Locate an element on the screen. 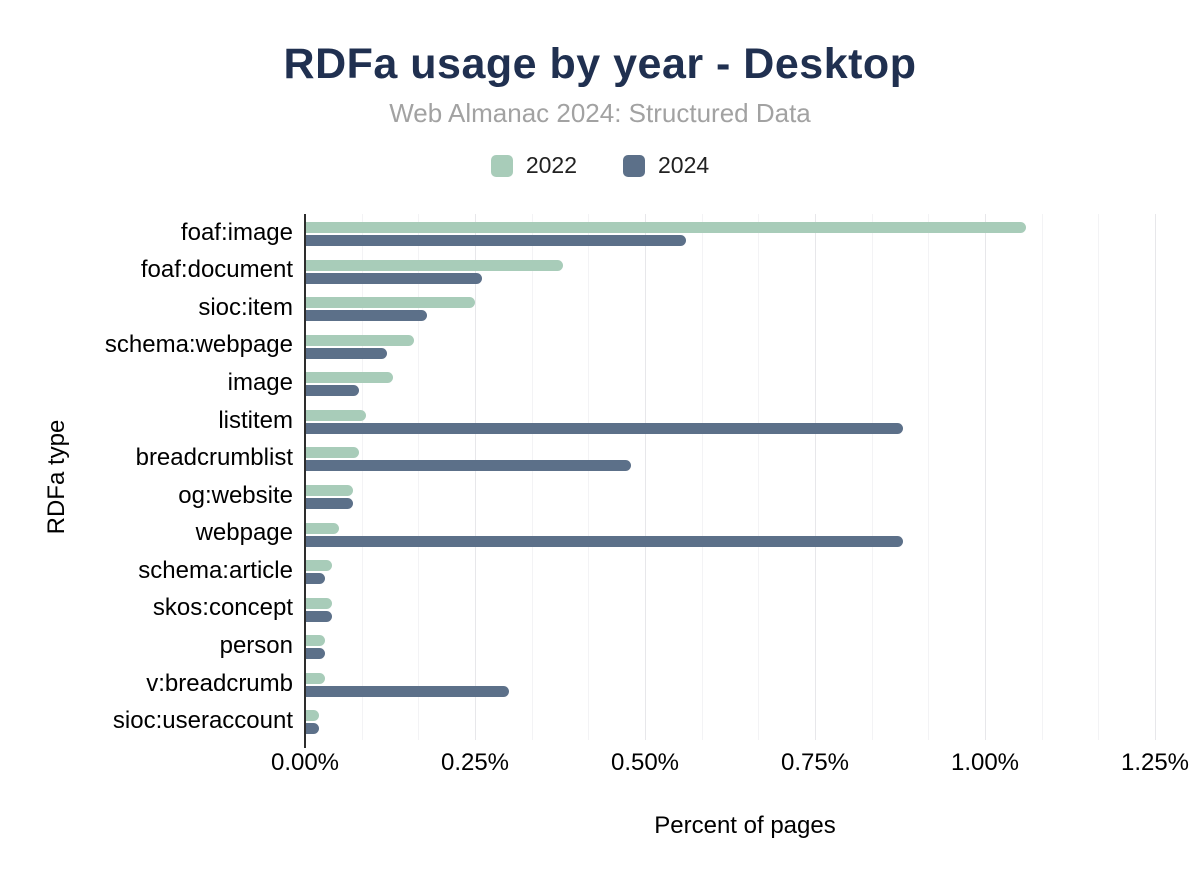  x-axis-ticks: 0.00% 0.25% 0.50% 0.75% 1.00% 1.25% is located at coordinates (600, 763).